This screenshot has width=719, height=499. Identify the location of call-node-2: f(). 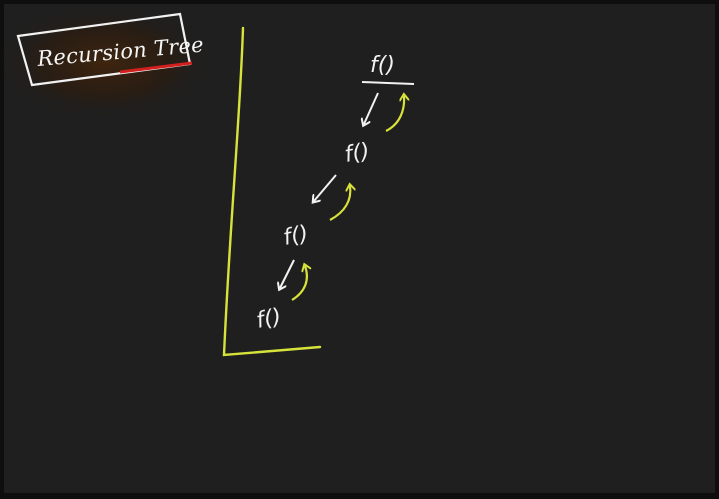
(357, 153).